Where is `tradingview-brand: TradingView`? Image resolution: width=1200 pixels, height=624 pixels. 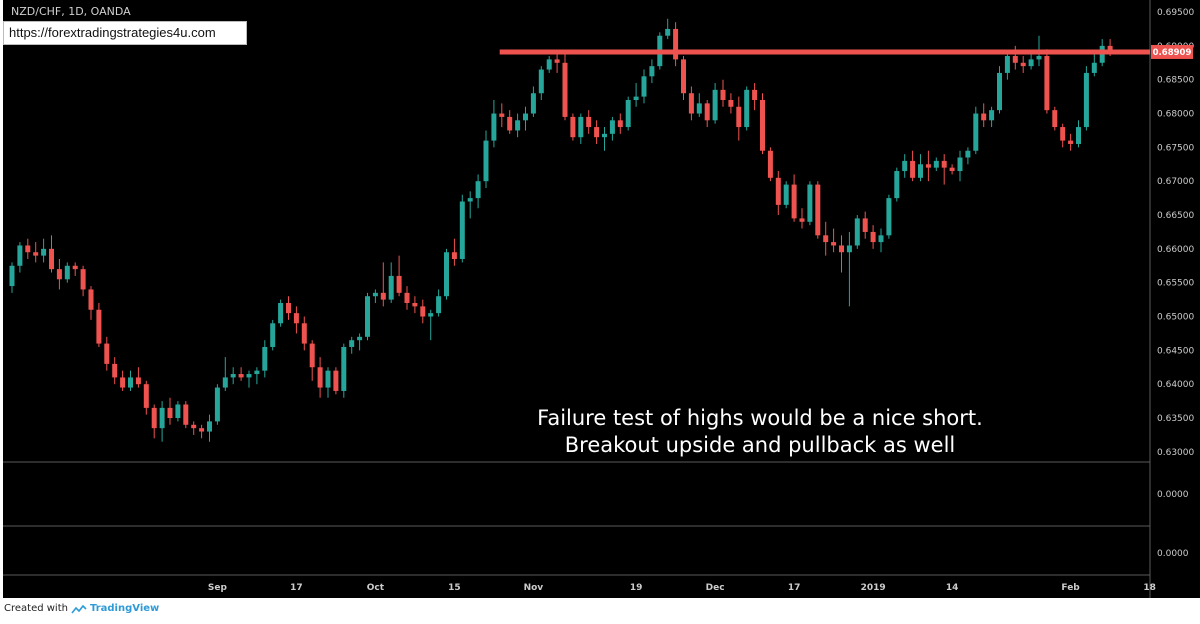
tradingview-brand: TradingView is located at coordinates (124, 608).